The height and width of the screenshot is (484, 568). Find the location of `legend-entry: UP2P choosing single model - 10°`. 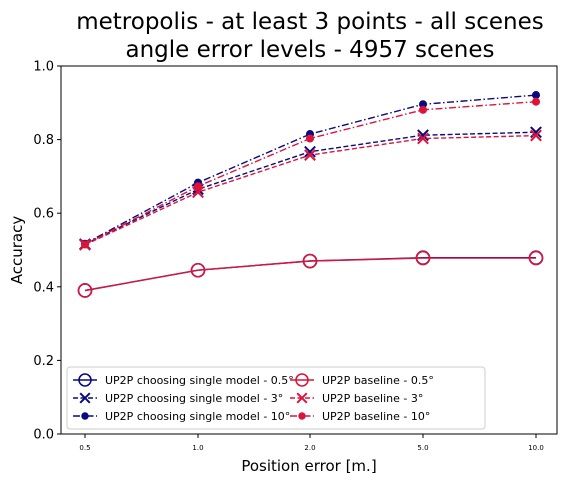

legend-entry: UP2P choosing single model - 10° is located at coordinates (181, 416).